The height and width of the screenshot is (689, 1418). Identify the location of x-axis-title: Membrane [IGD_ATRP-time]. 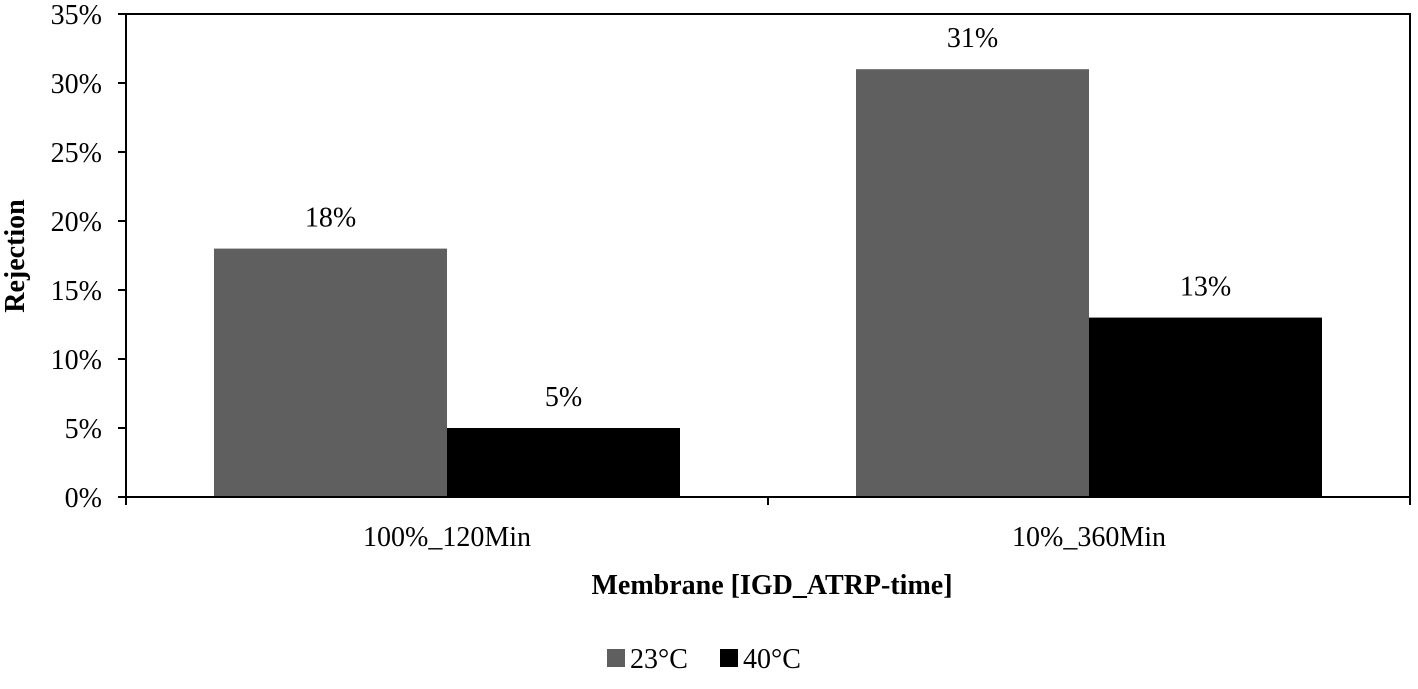
(771, 585).